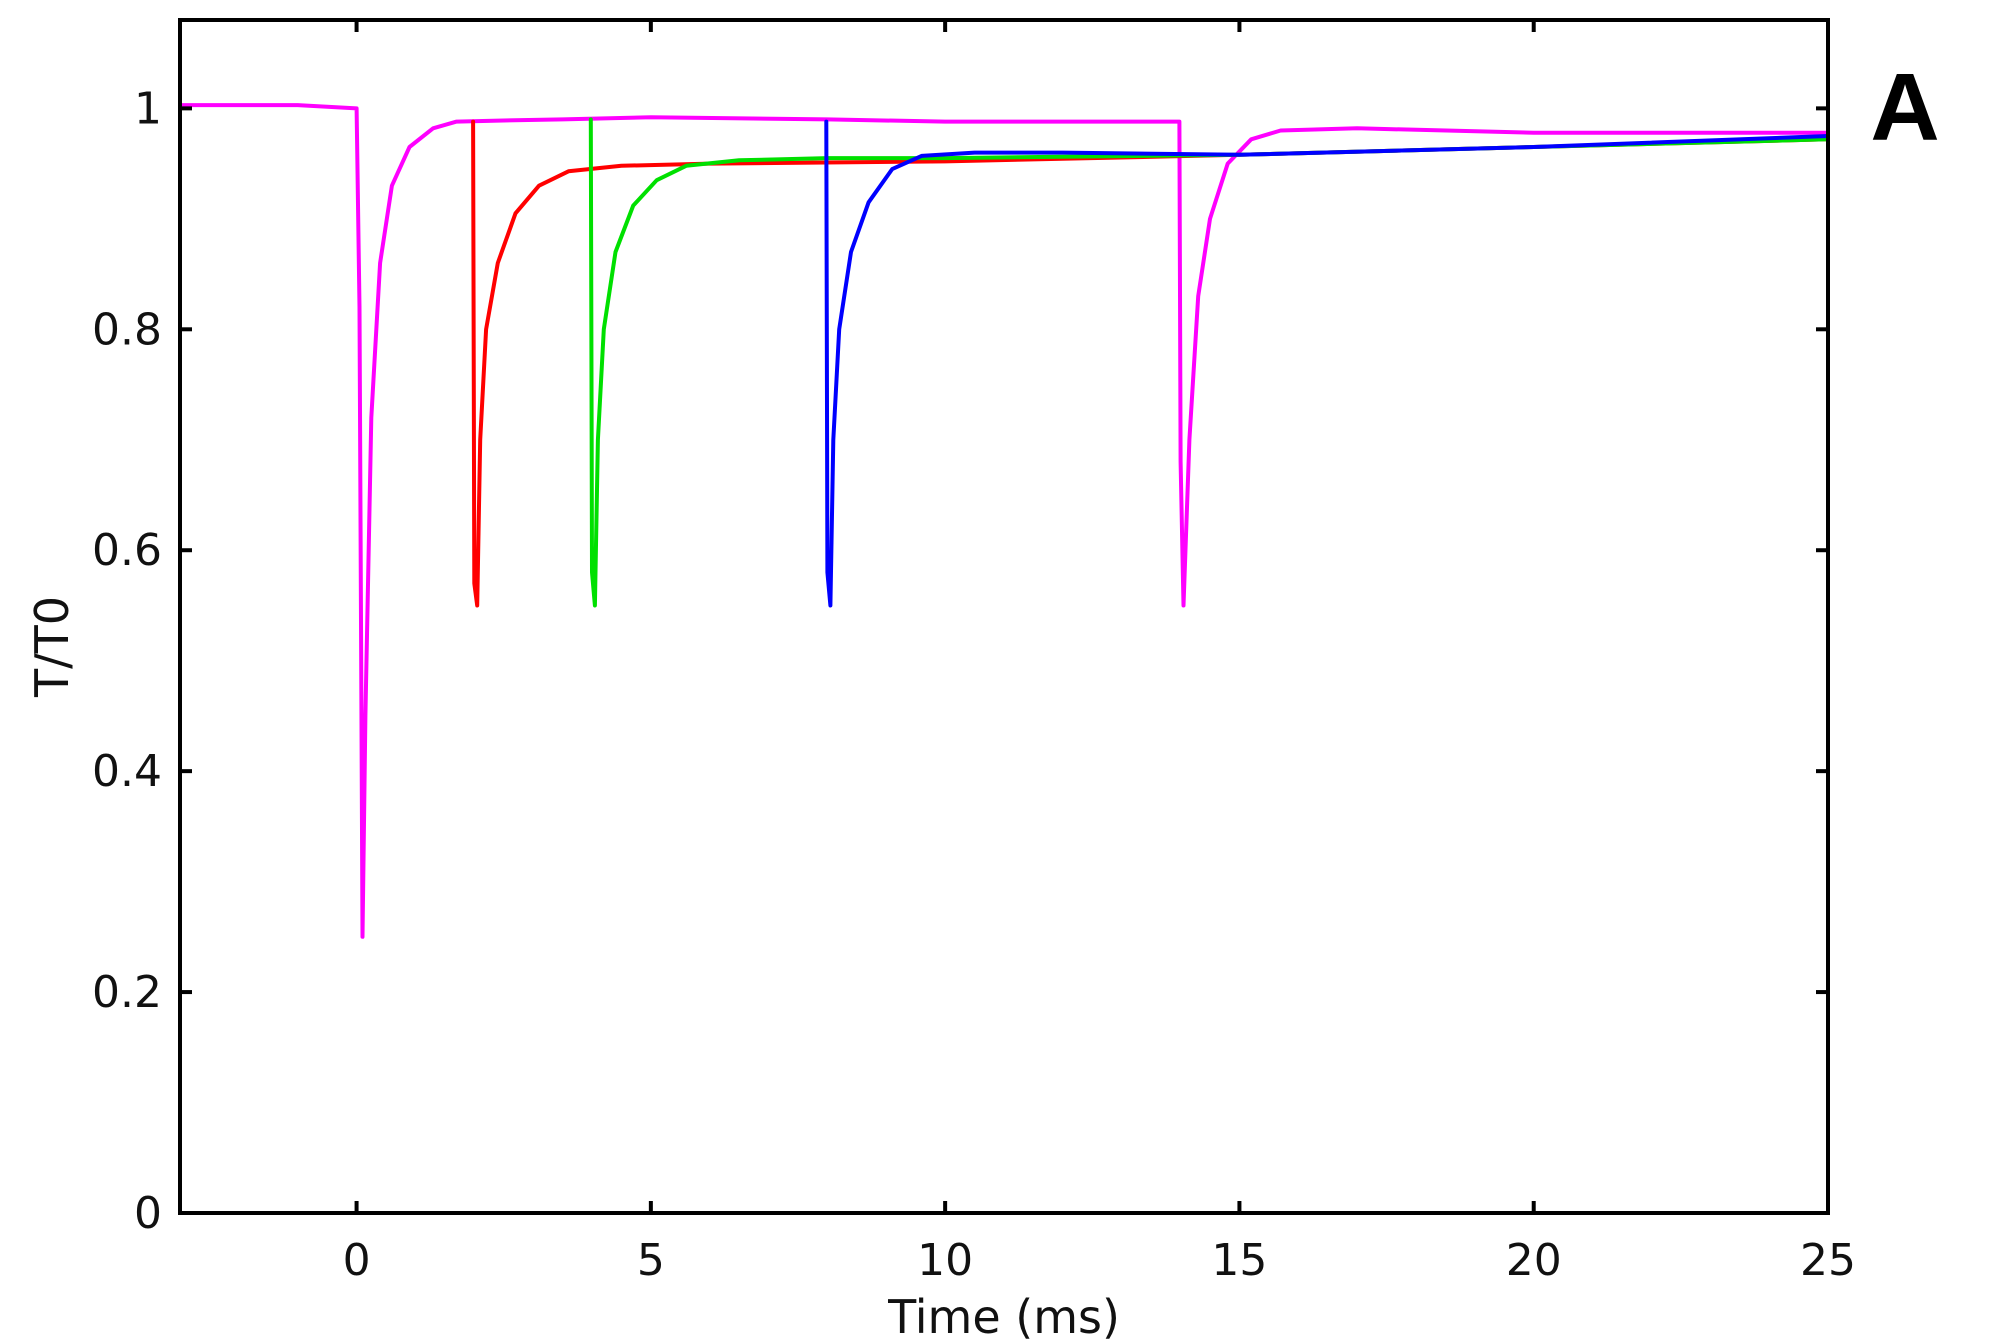  Describe the element at coordinates (1003, 1317) in the screenshot. I see `x-axis-label: Time (ms)` at that location.